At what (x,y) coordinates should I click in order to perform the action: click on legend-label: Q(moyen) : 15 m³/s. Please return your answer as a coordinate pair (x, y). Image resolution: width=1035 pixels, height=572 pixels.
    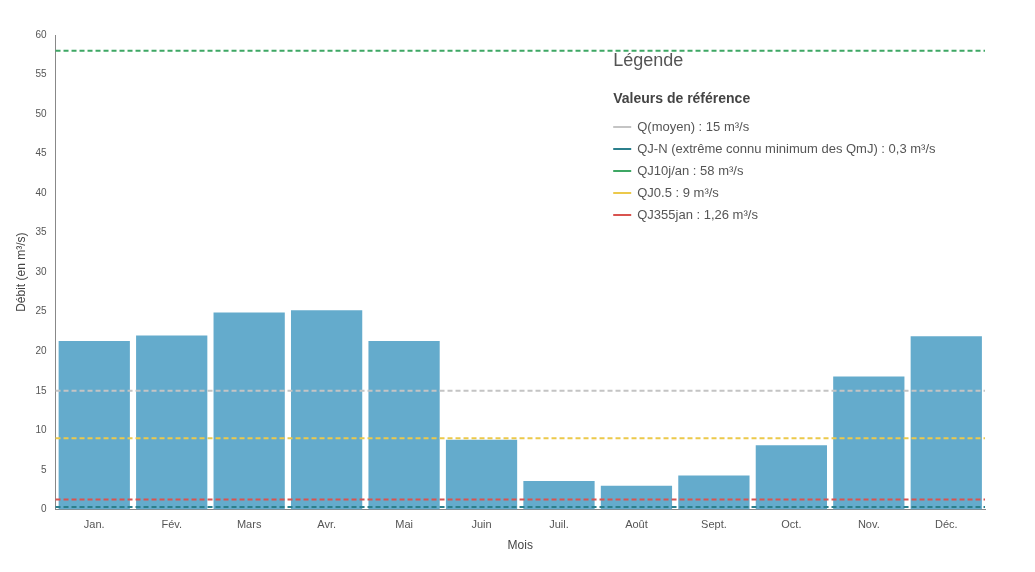
    Looking at the image, I should click on (693, 126).